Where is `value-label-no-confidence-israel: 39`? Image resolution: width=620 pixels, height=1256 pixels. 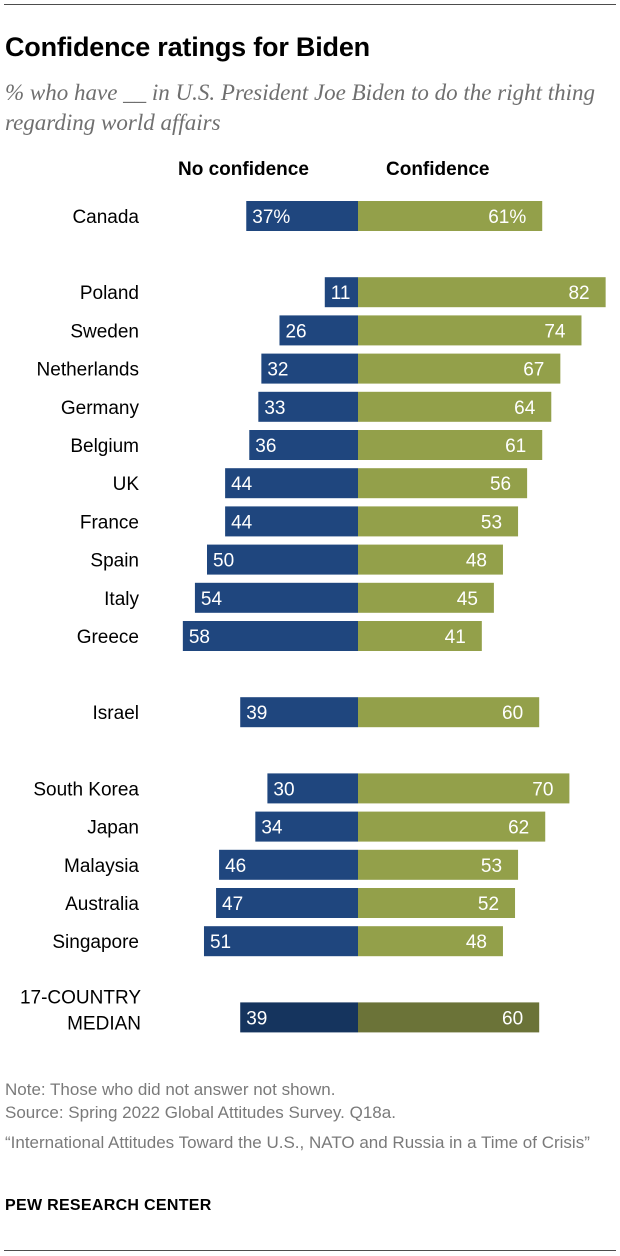
value-label-no-confidence-israel: 39 is located at coordinates (256, 713).